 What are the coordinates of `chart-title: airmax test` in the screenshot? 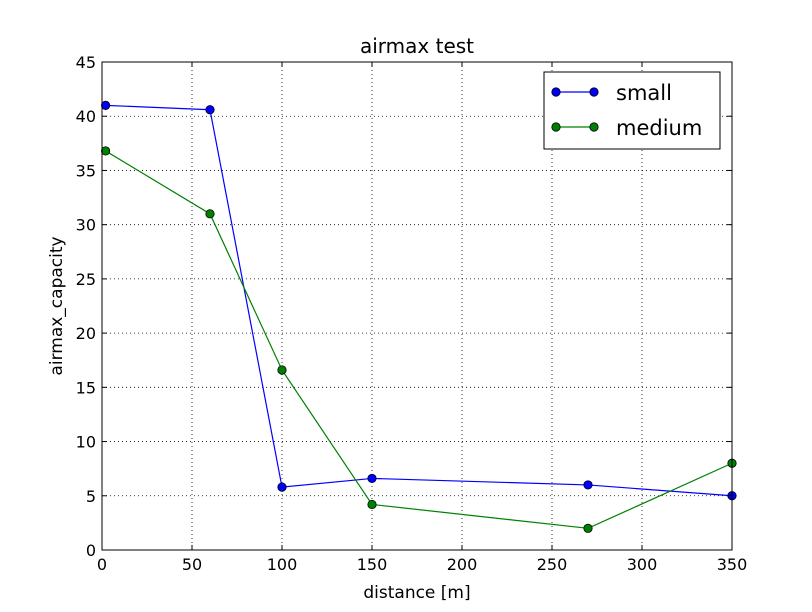 It's located at (417, 46).